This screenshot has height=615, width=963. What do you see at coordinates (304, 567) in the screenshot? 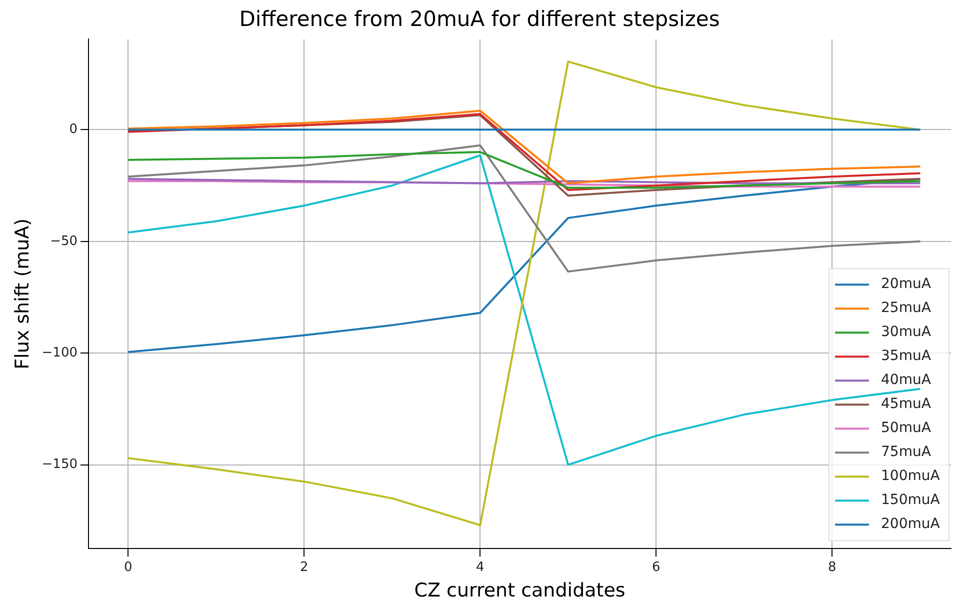
I see `x-tick-label: 2` at bounding box center [304, 567].